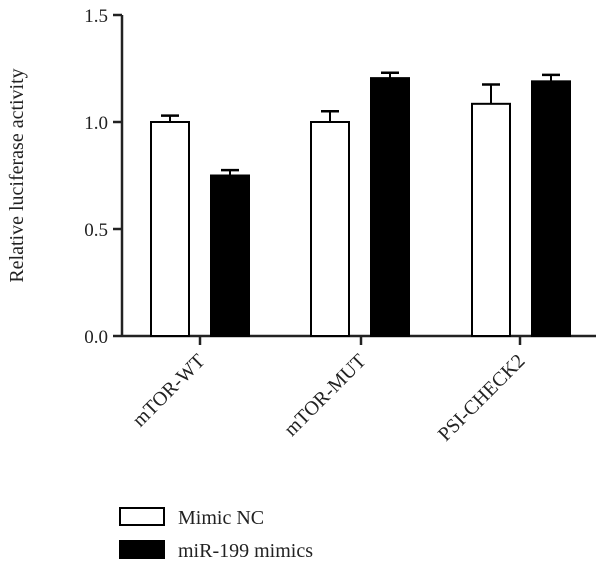  I want to click on x-category-label: PSI-CHECK2, so click(482, 398).